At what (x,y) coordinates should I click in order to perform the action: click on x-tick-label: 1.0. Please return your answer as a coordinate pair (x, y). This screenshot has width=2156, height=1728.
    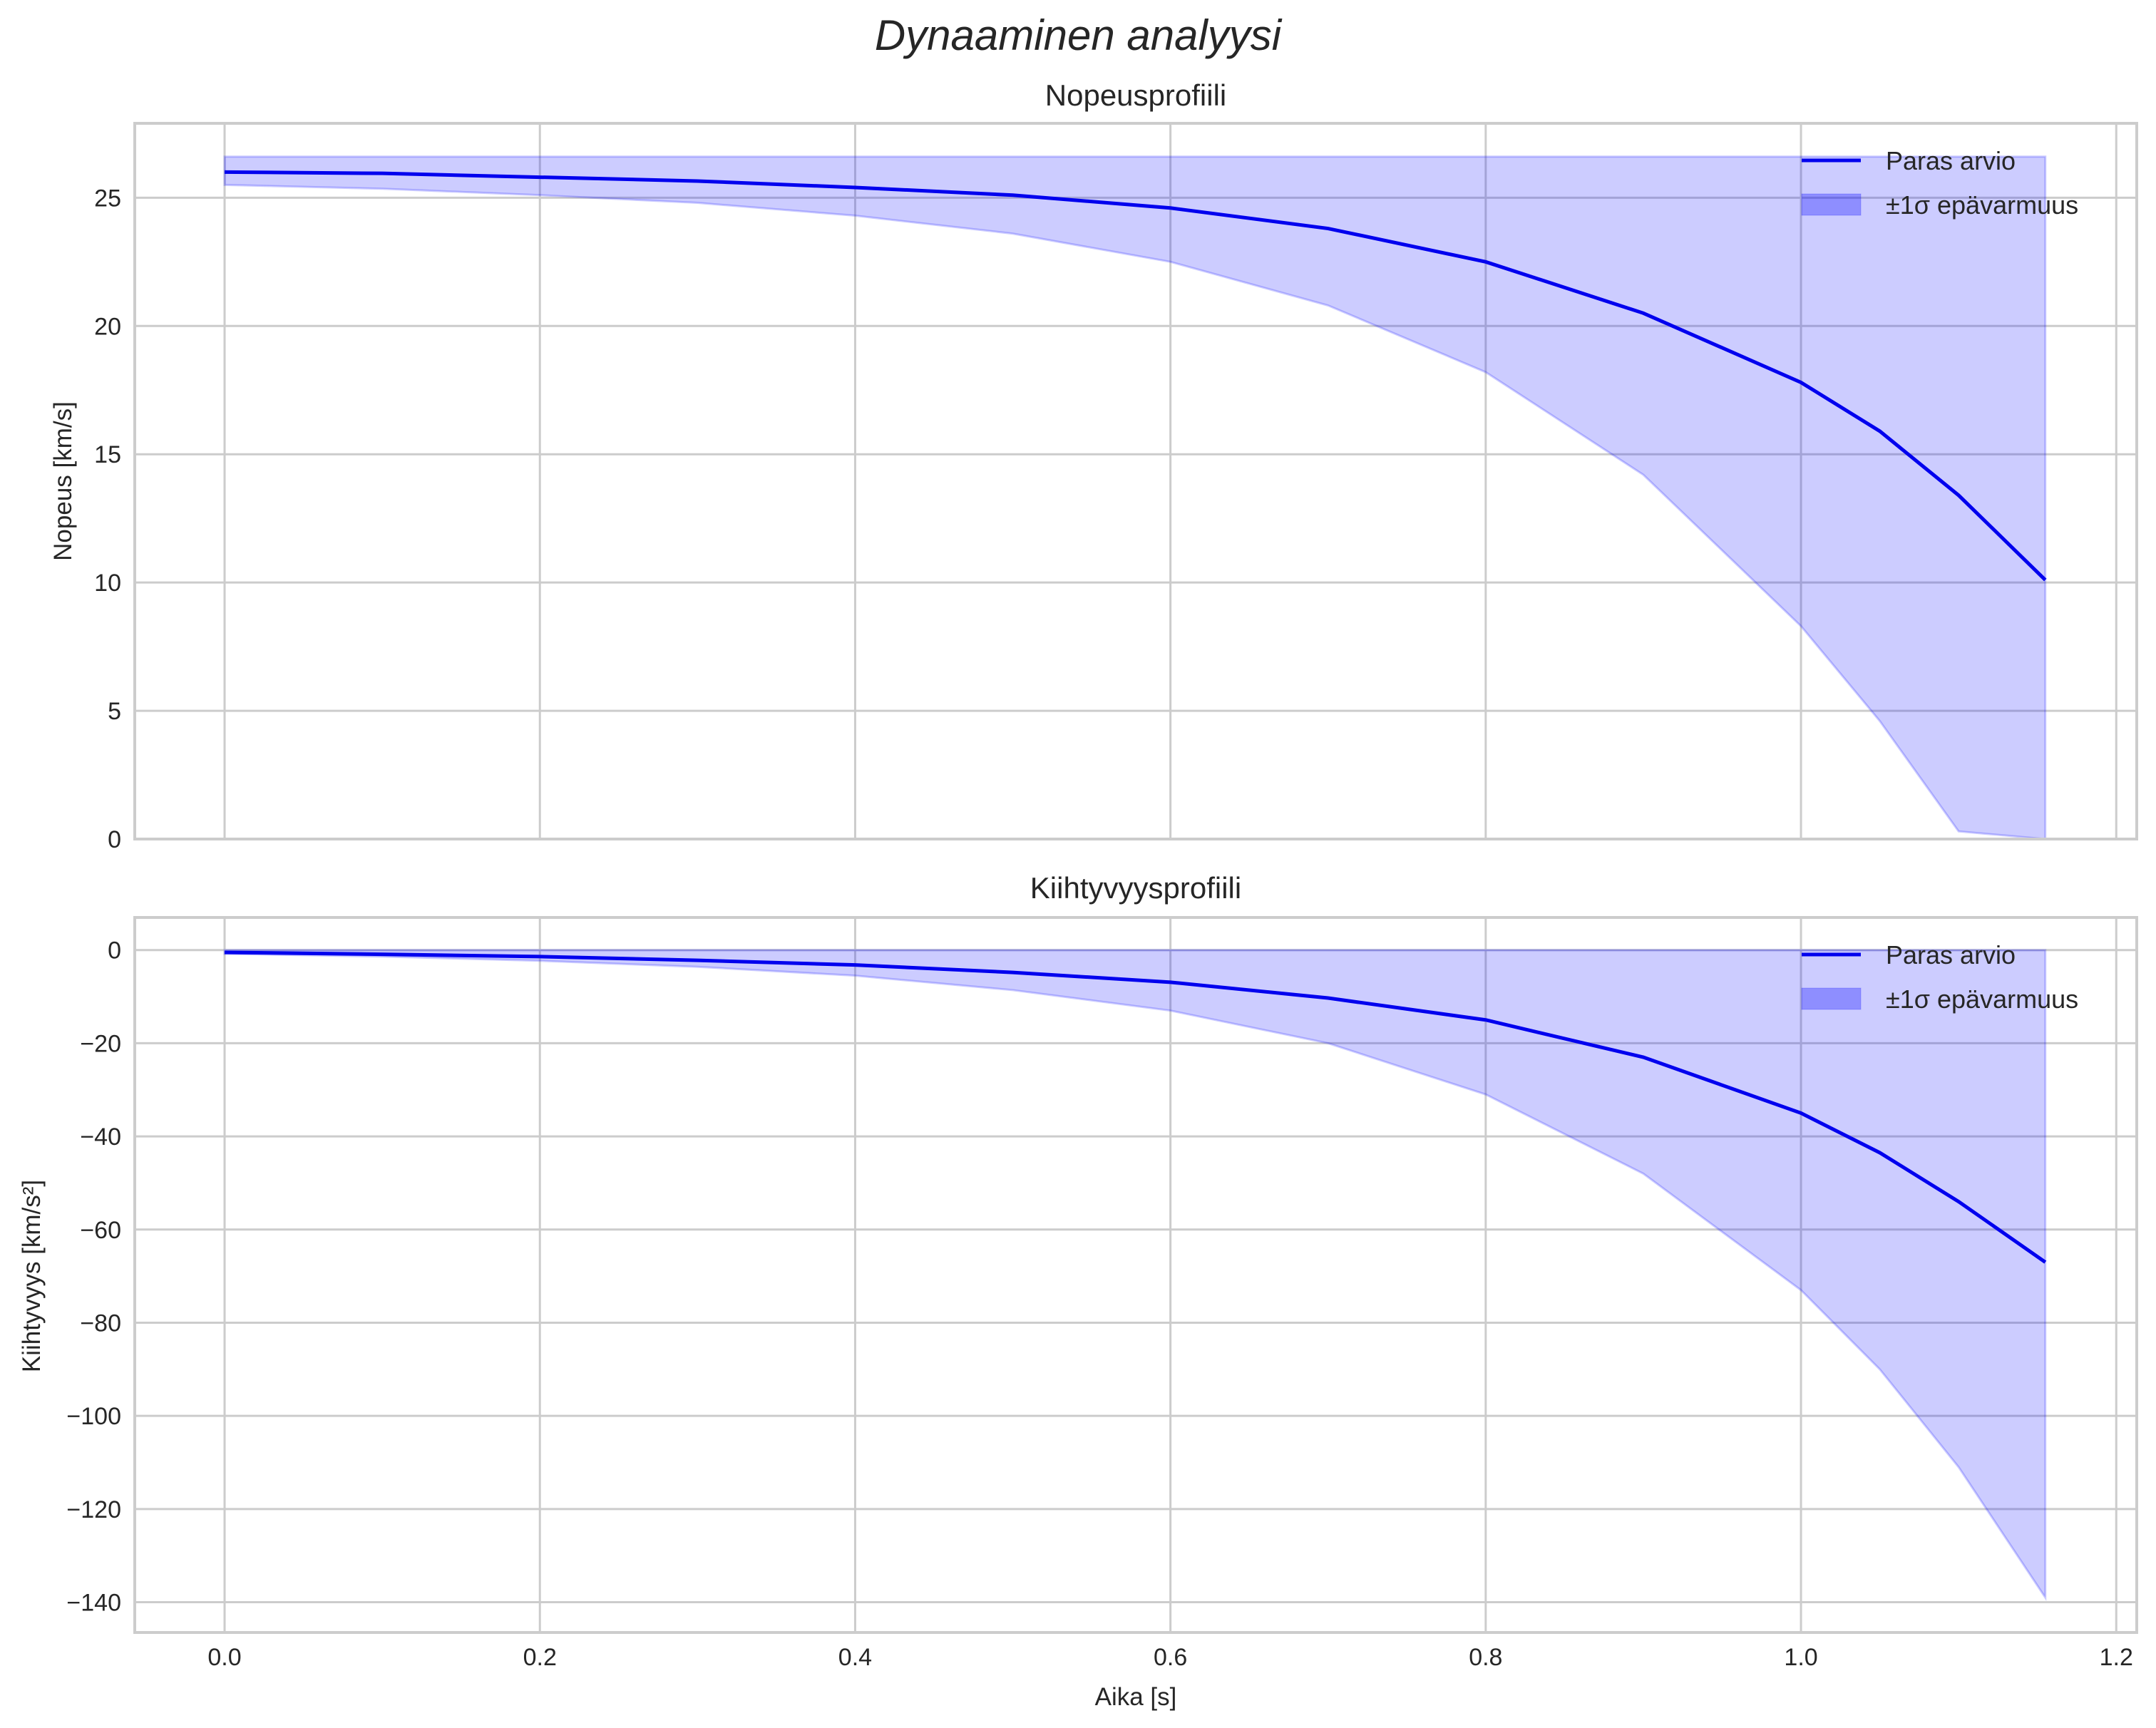
    Looking at the image, I should click on (1800, 1657).